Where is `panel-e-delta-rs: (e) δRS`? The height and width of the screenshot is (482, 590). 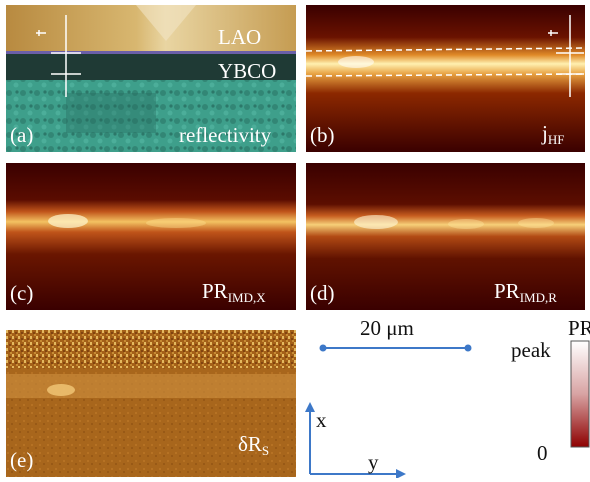 panel-e-delta-rs: (e) δRS is located at coordinates (151, 403).